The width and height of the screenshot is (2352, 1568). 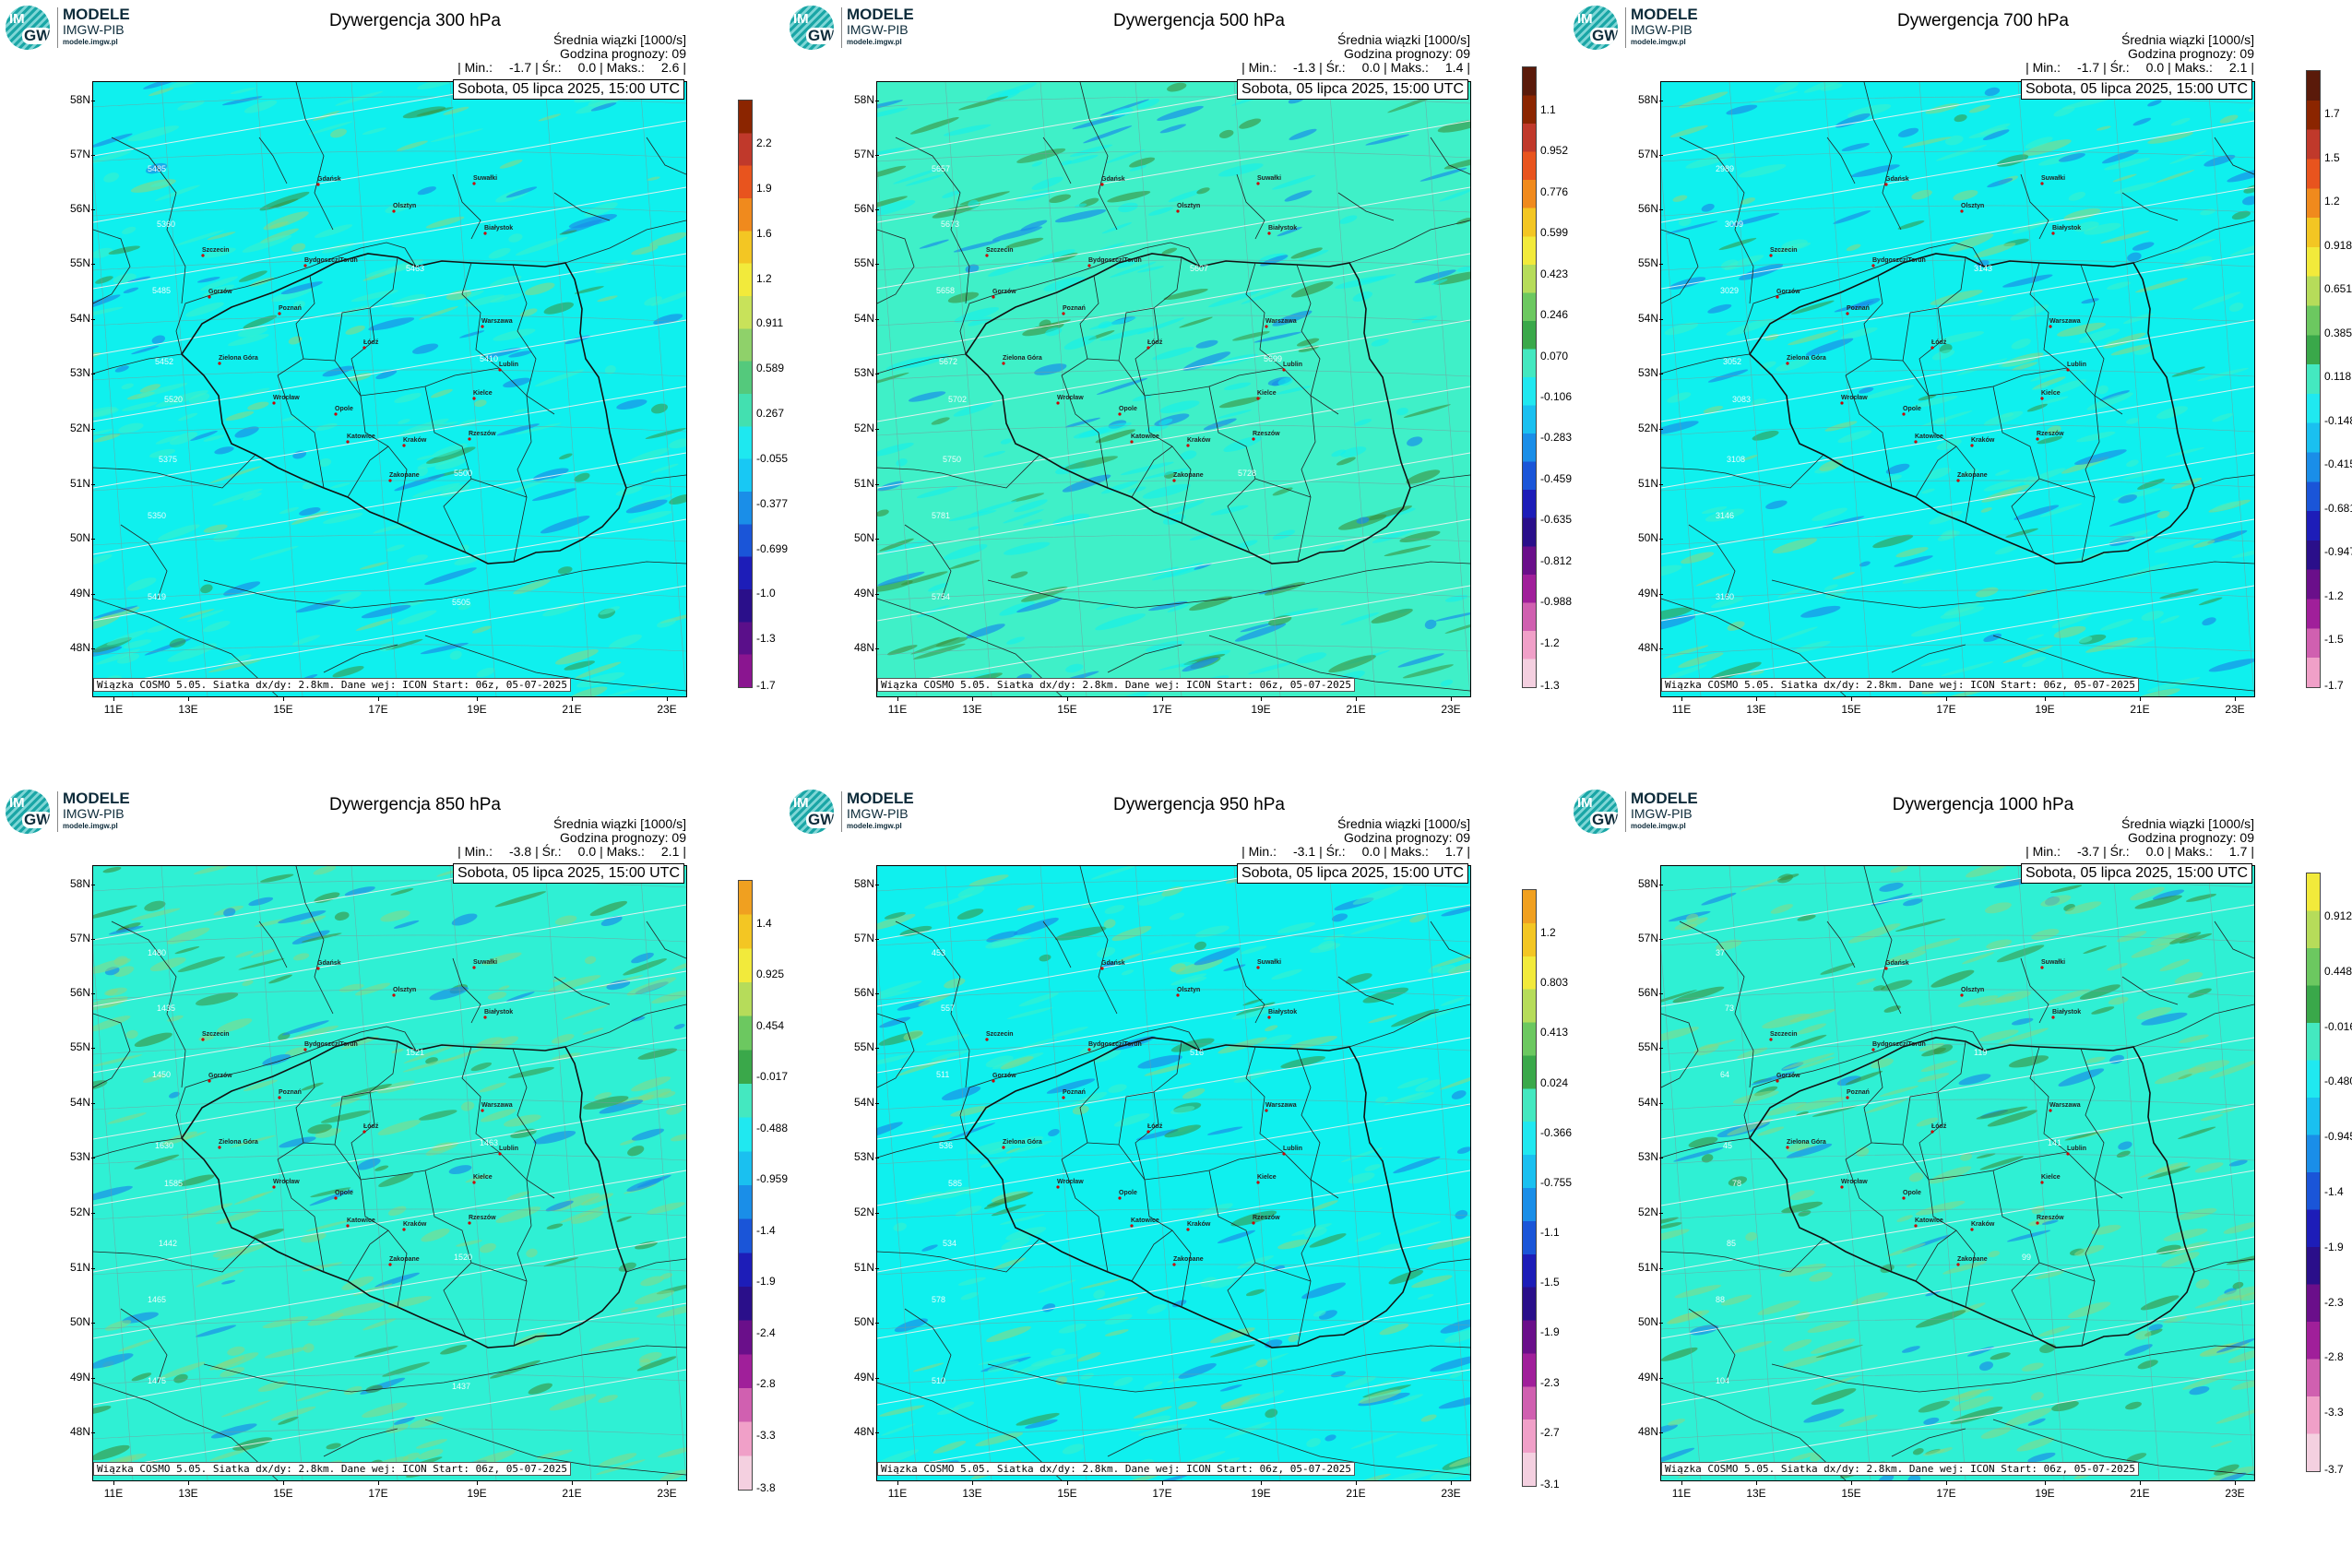 I want to click on city-label: Łódź, so click(x=1155, y=1126).